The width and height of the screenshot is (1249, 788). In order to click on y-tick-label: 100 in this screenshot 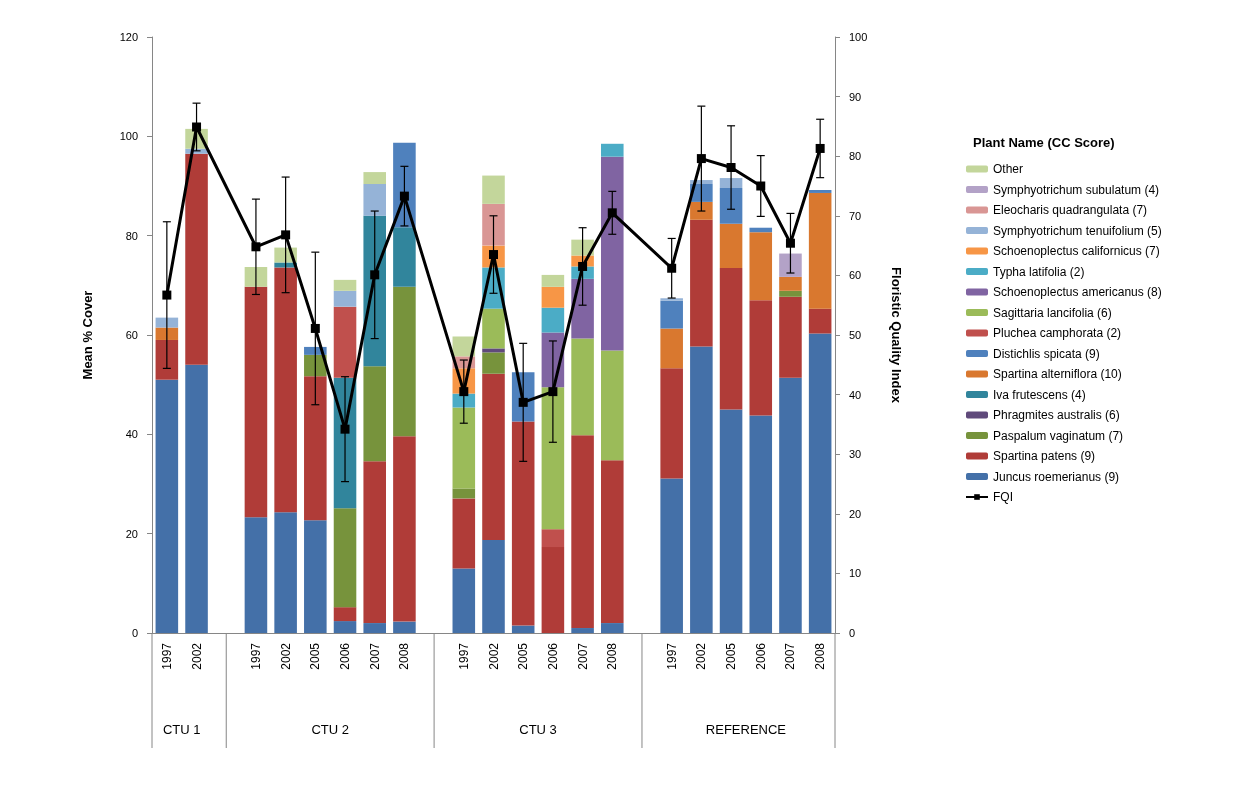, I will do `click(128, 136)`.